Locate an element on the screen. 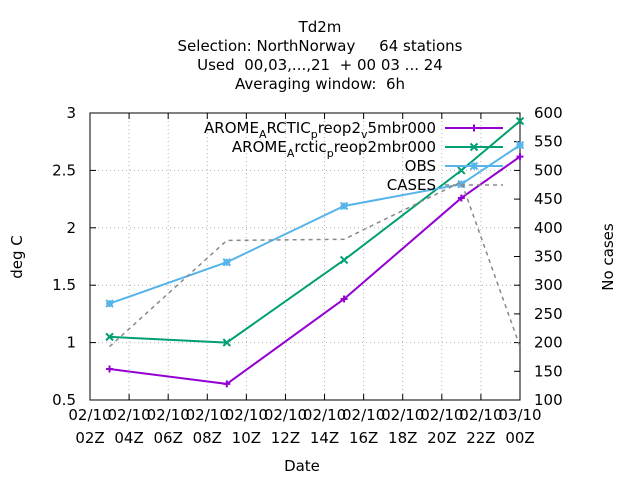 This screenshot has width=640, height=480. x-axis-label: Date is located at coordinates (302, 466).